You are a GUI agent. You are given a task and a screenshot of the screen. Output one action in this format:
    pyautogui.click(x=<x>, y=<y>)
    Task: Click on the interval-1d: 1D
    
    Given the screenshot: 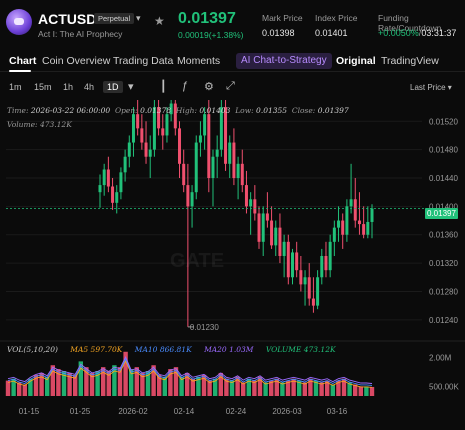 What is the action you would take?
    pyautogui.click(x=113, y=87)
    